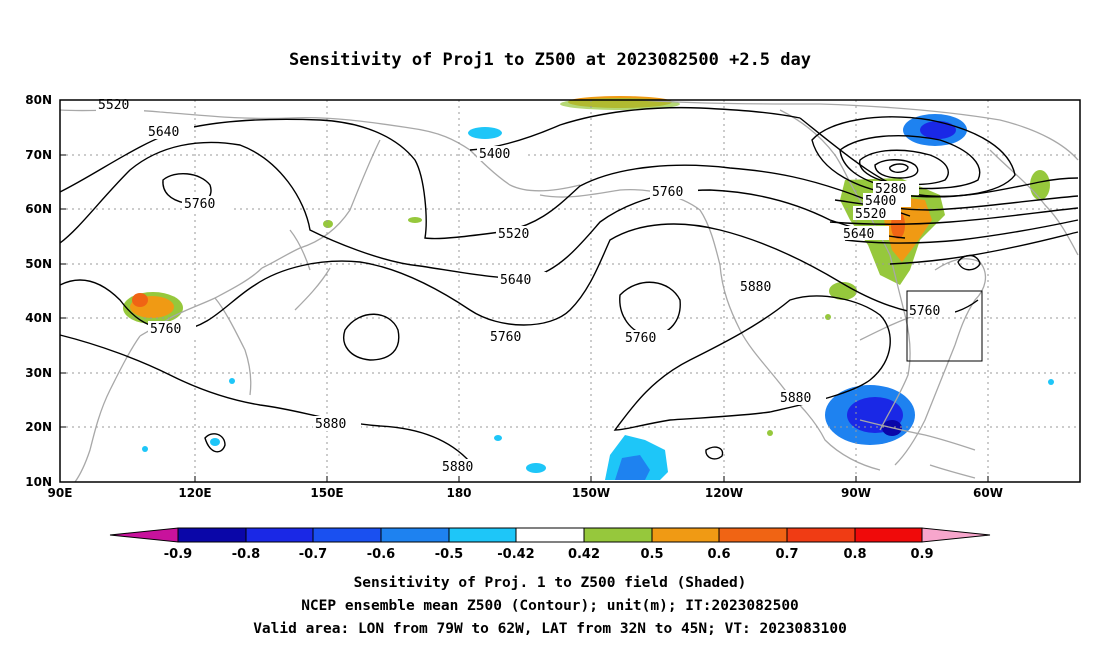  I want to click on lat-label: 20N, so click(38, 427).